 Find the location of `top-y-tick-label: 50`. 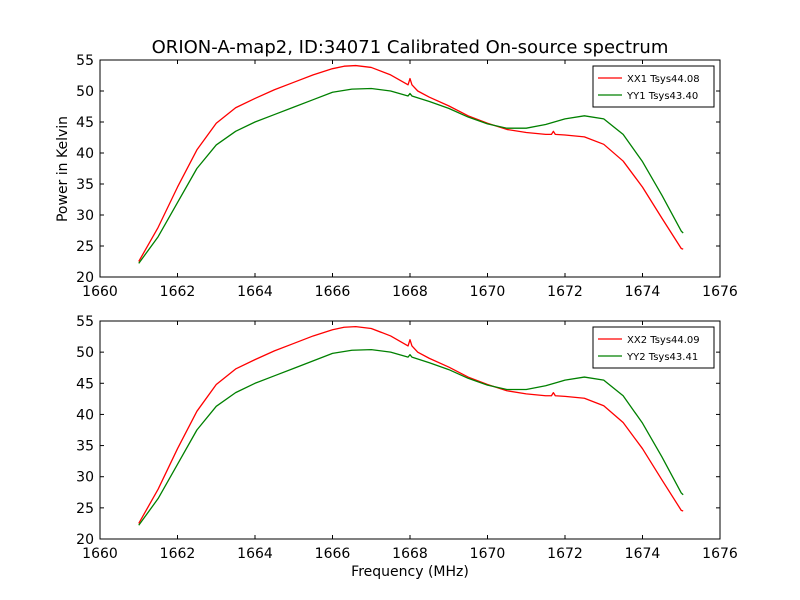

top-y-tick-label: 50 is located at coordinates (85, 92).